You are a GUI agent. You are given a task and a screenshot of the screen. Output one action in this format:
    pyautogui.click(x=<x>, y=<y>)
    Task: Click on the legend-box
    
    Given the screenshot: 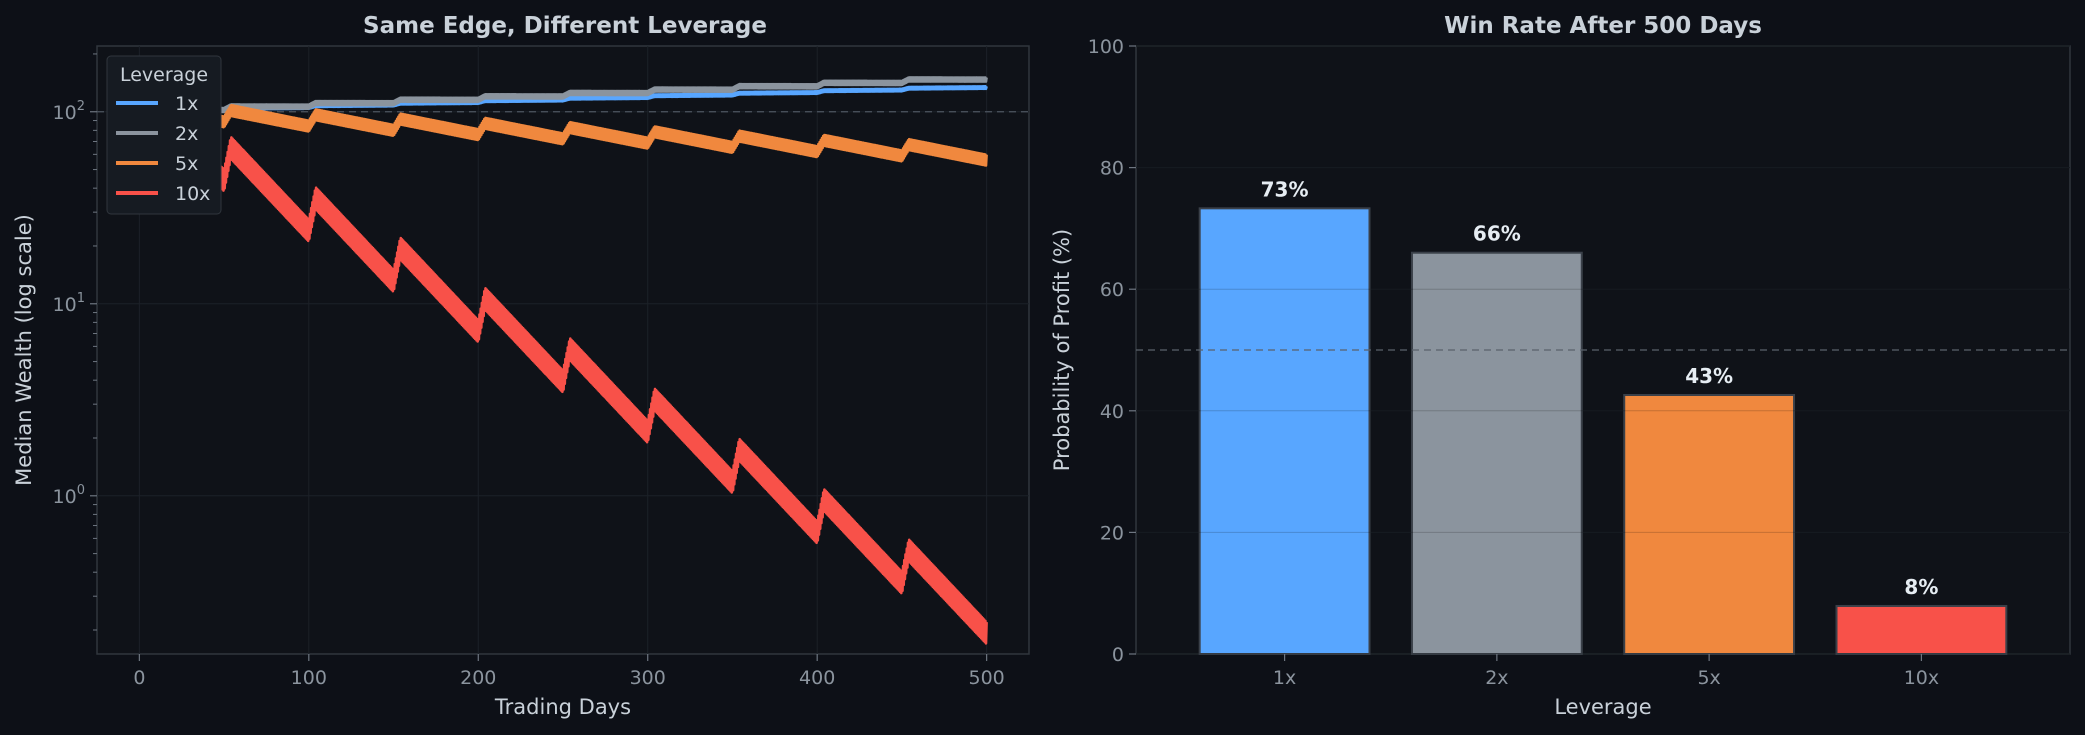 What is the action you would take?
    pyautogui.click(x=164, y=135)
    